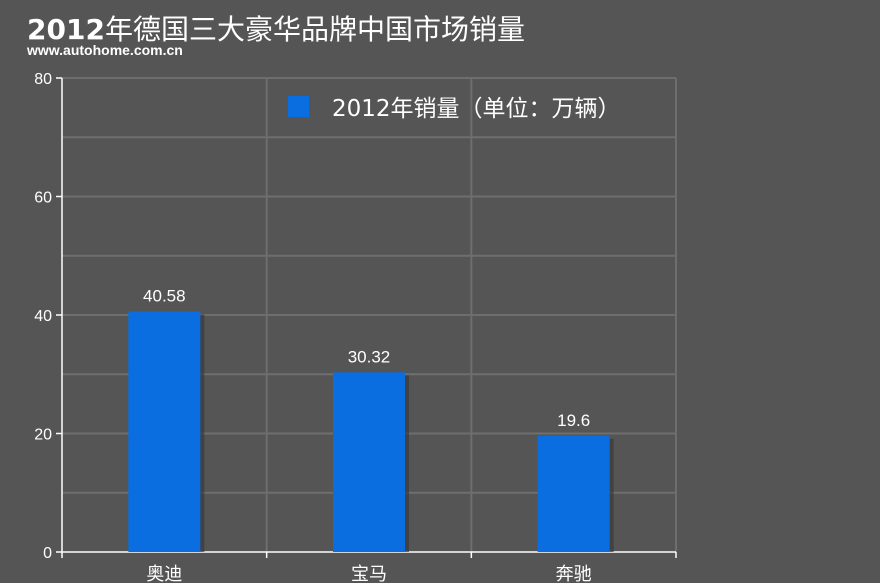  Describe the element at coordinates (298, 106) in the screenshot. I see `legend-swatch` at that location.